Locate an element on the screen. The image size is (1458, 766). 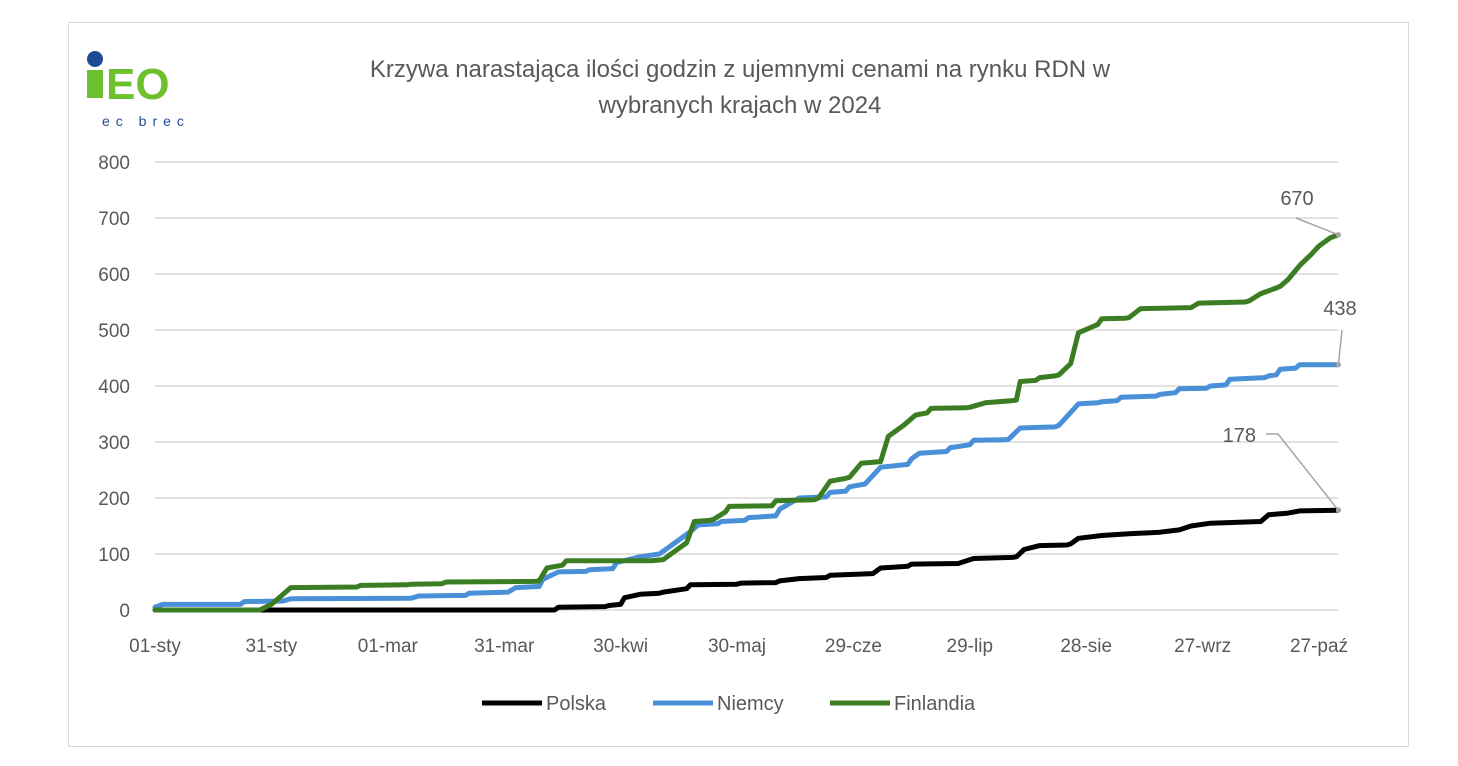
logo-subtitle: ec brec is located at coordinates (146, 121).